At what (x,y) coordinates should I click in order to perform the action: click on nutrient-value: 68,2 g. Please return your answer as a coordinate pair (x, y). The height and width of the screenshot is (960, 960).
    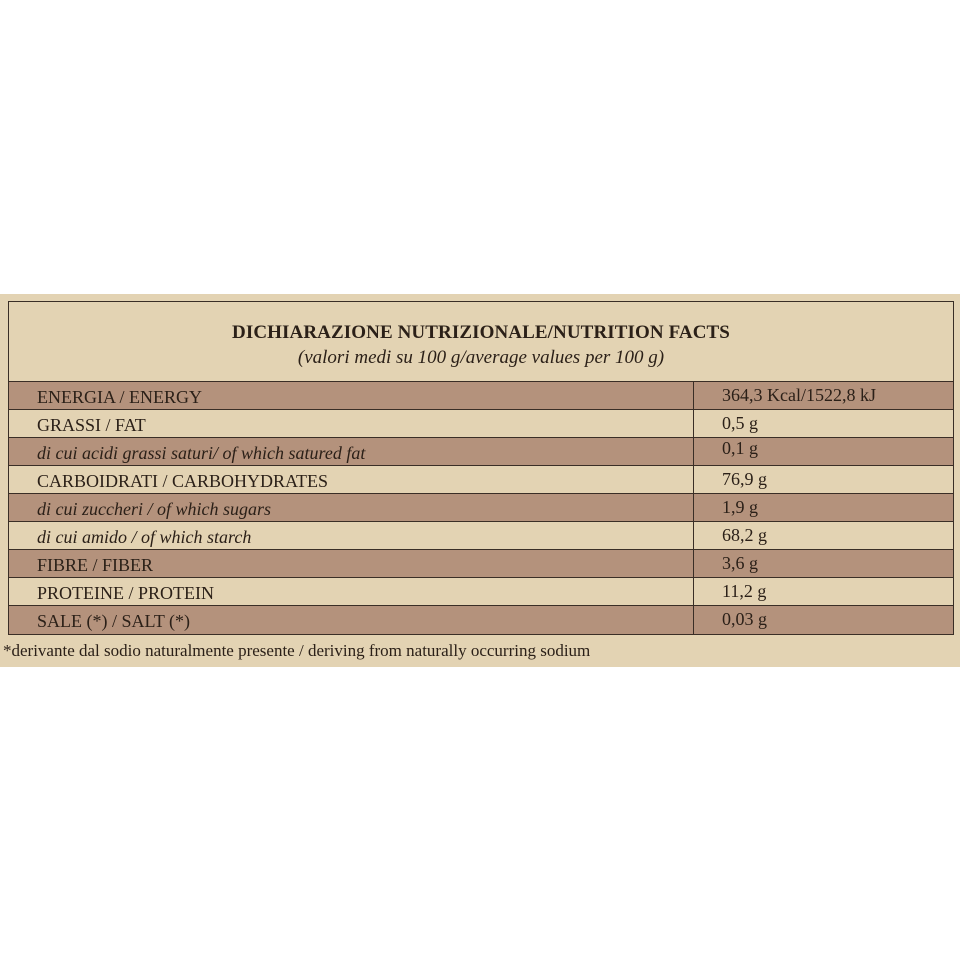
    Looking at the image, I should click on (744, 535).